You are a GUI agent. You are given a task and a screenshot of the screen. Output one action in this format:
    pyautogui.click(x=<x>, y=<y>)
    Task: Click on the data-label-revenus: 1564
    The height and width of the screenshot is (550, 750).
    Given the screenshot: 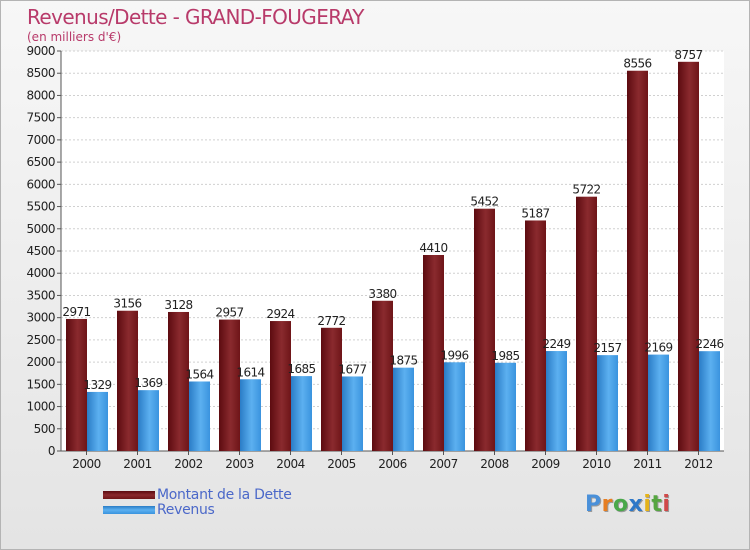 What is the action you would take?
    pyautogui.click(x=199, y=374)
    